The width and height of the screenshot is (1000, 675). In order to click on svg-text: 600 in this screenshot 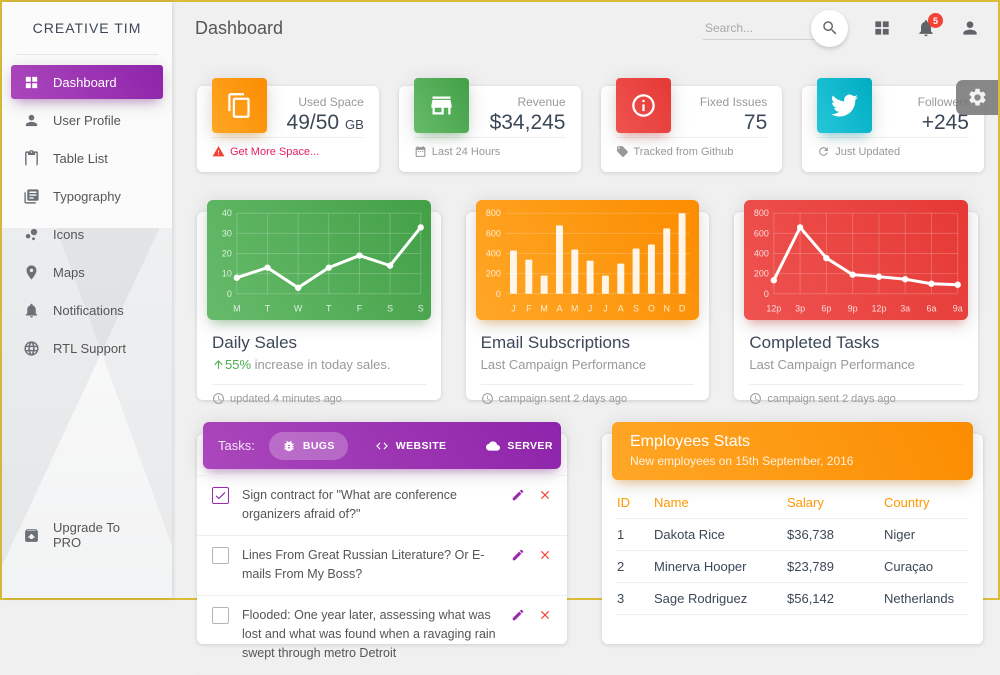, I will do `click(493, 233)`.